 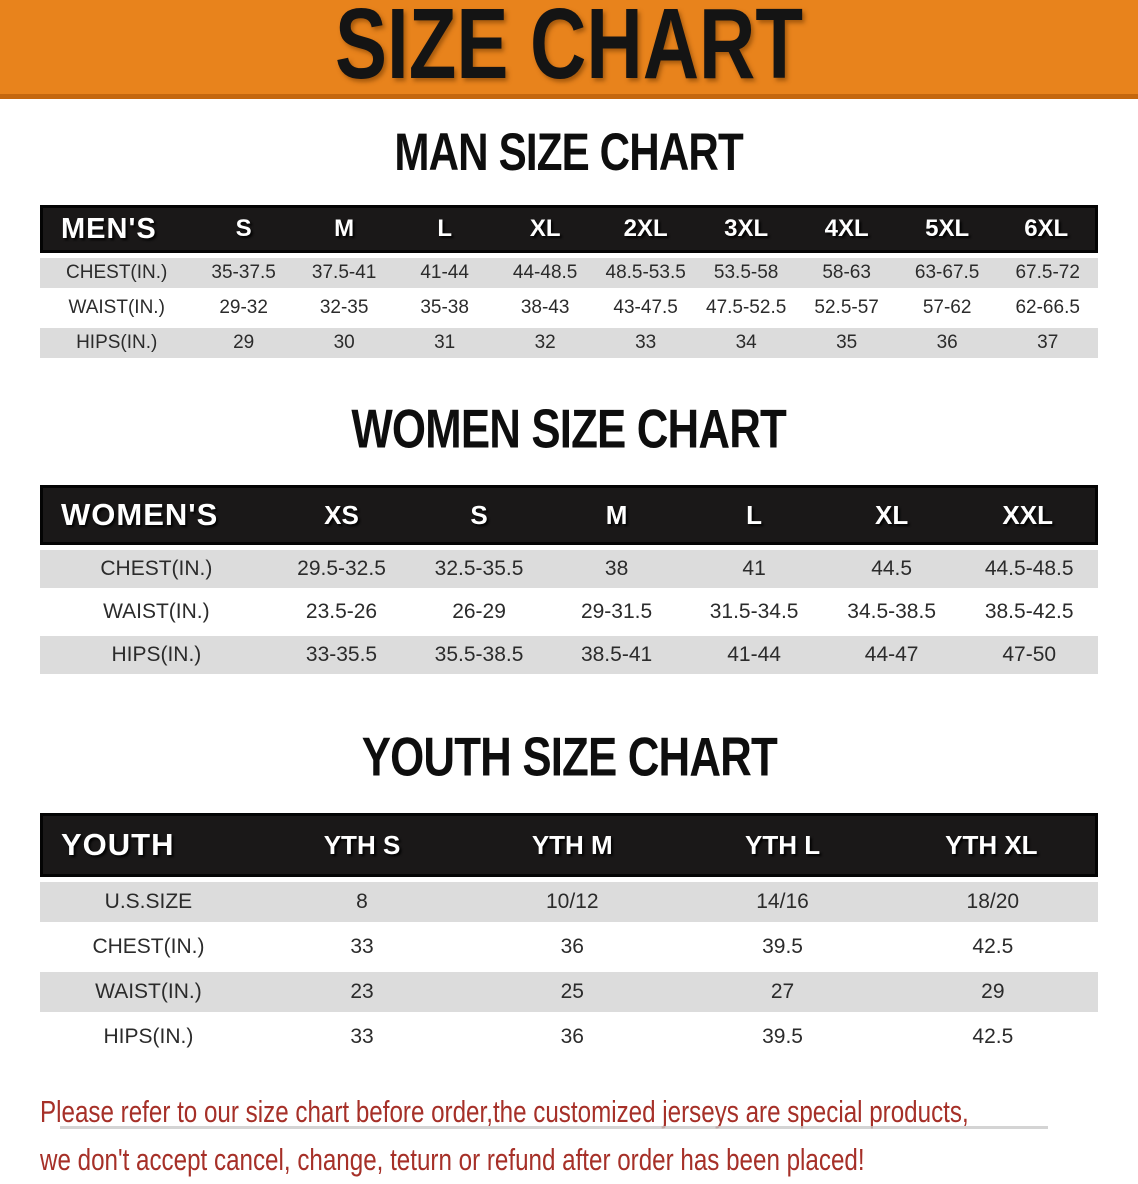 I want to click on size-cell: 27, so click(x=782, y=992).